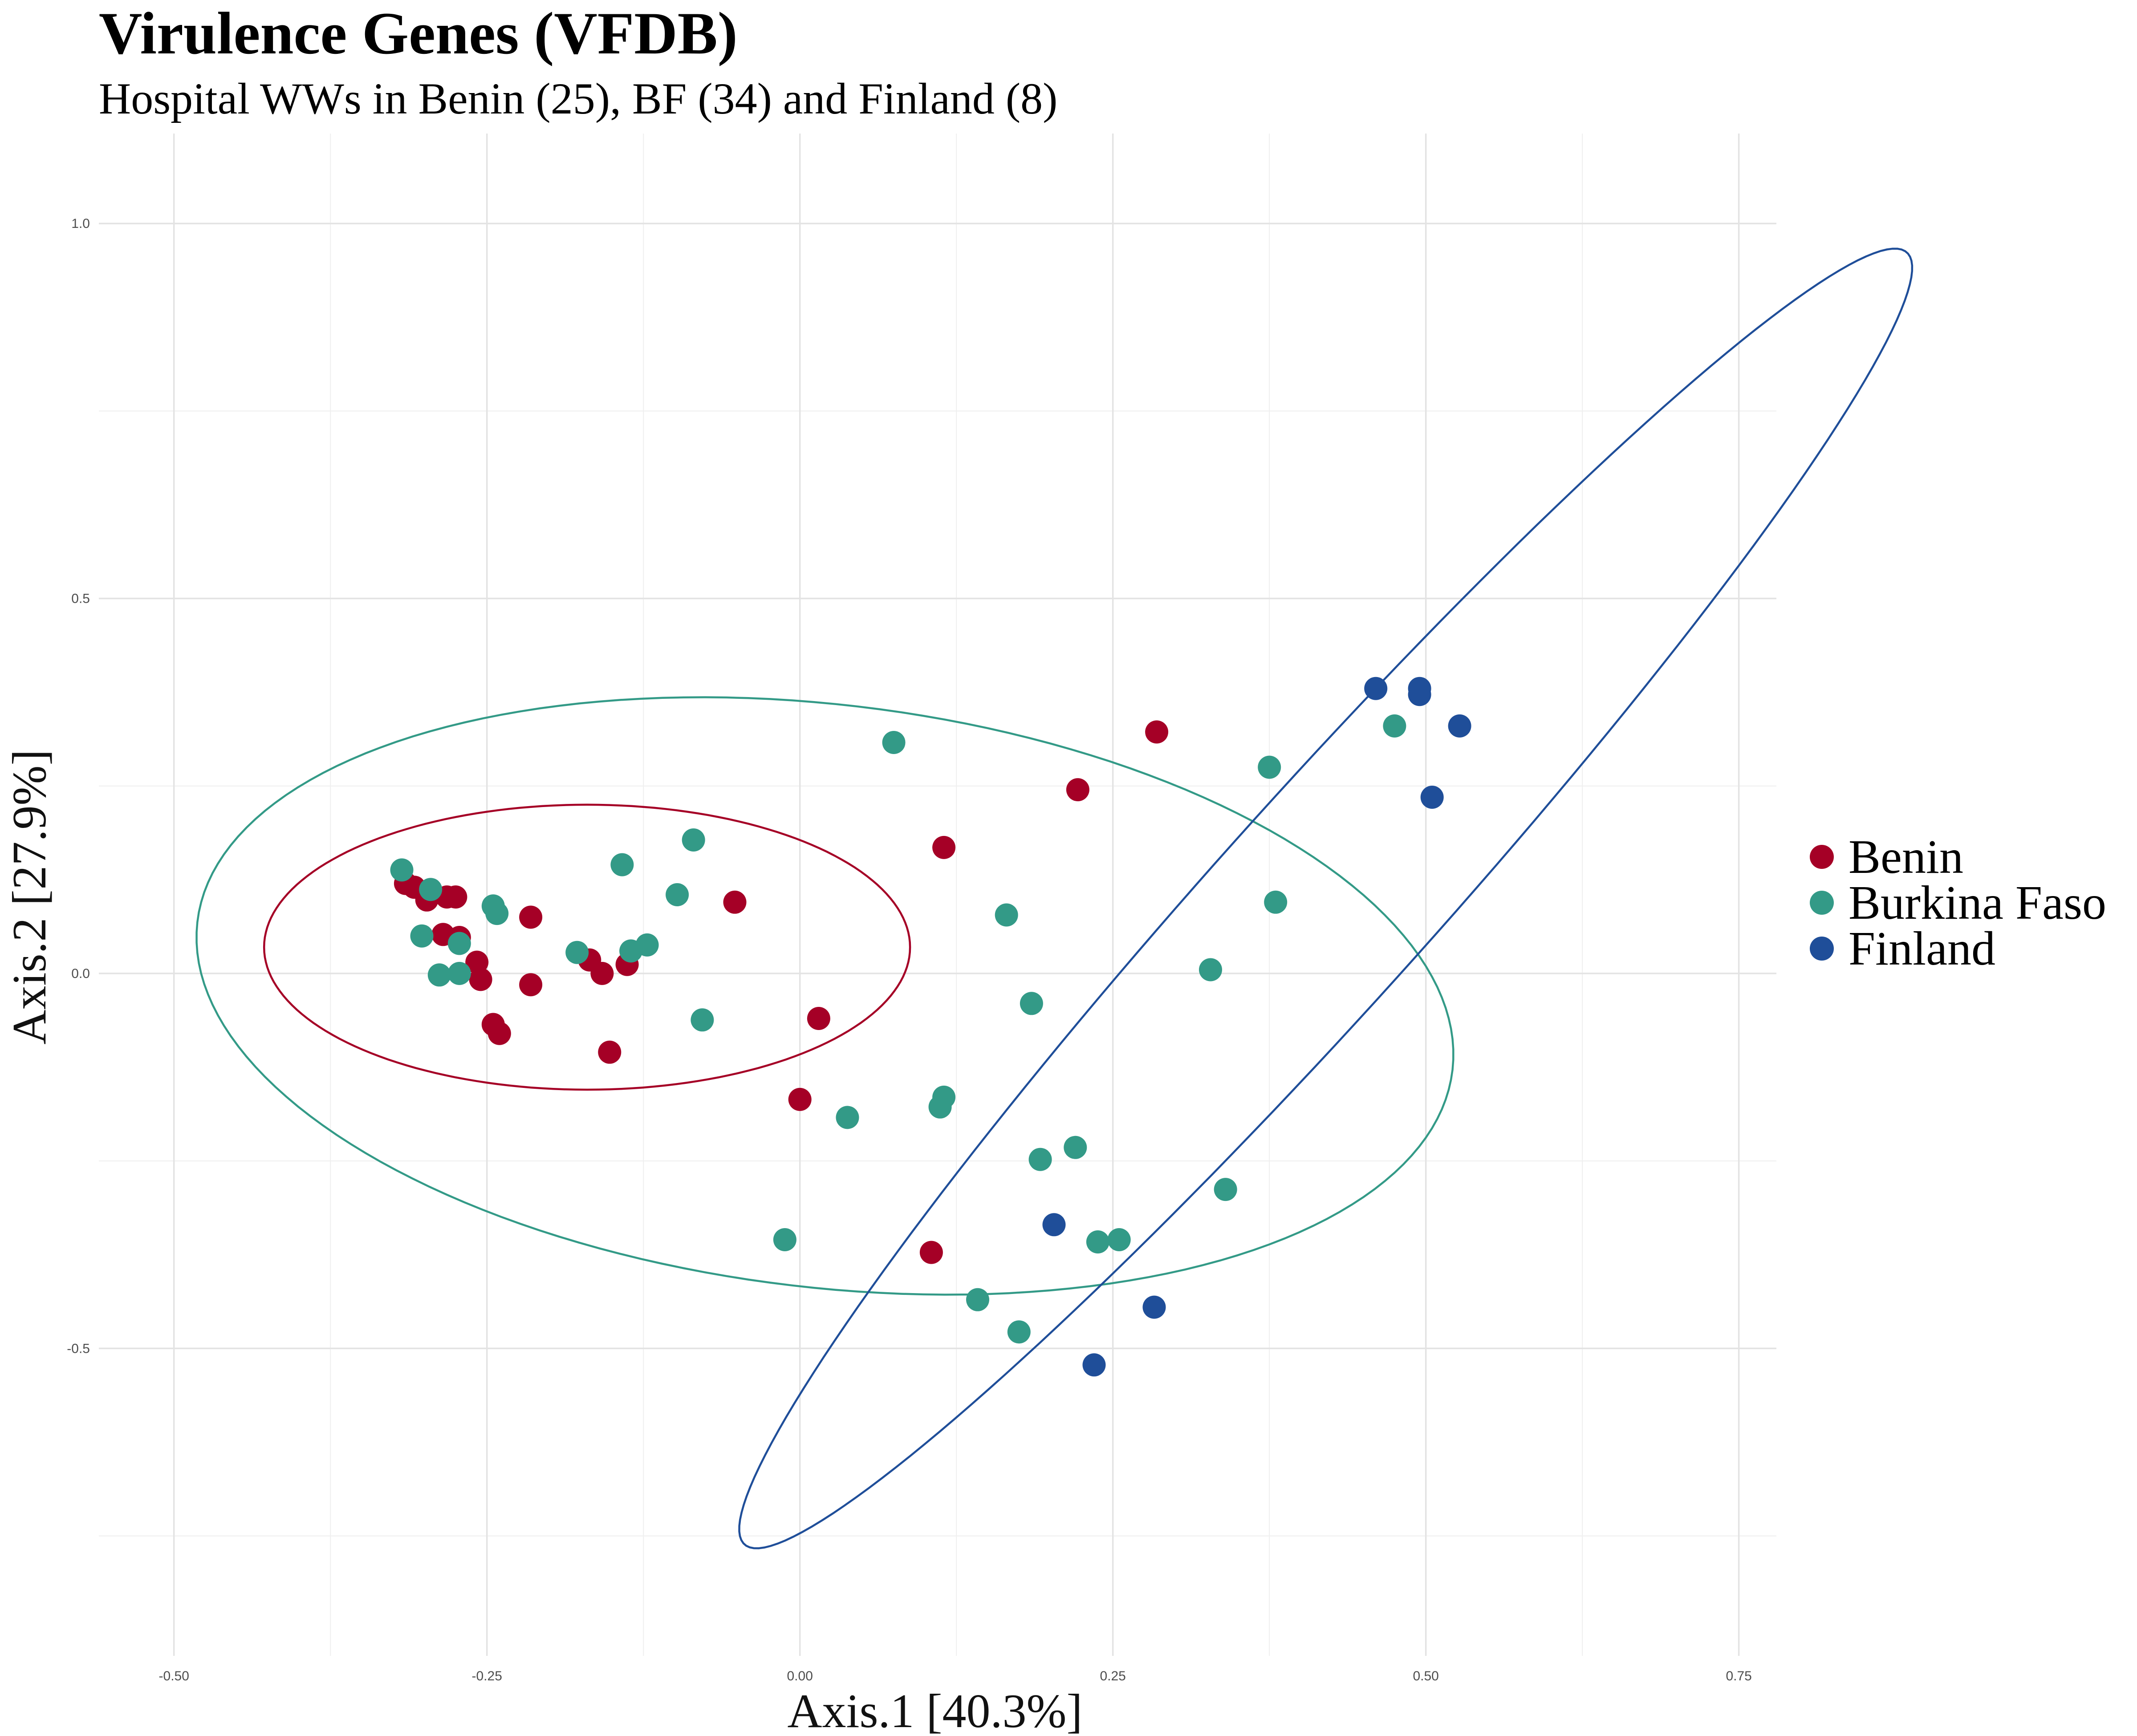 Image resolution: width=2137 pixels, height=1736 pixels. What do you see at coordinates (1822, 903) in the screenshot?
I see `legend-key-burkina-faso` at bounding box center [1822, 903].